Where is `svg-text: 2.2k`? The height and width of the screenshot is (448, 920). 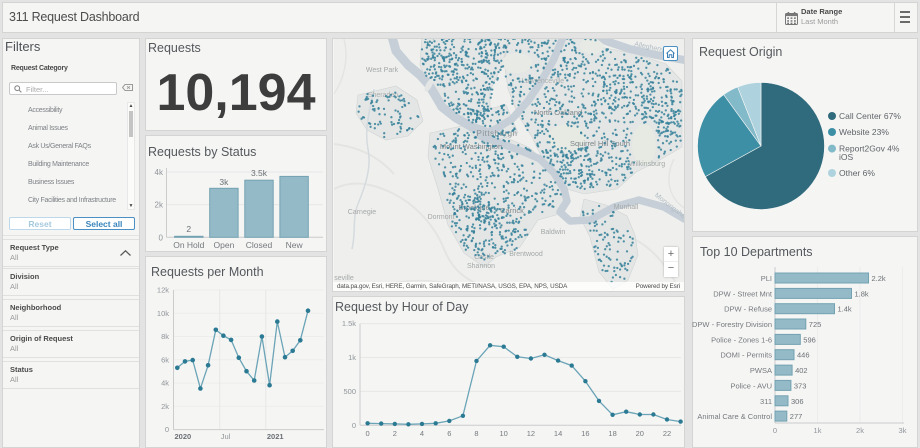
svg-text: 2.2k is located at coordinates (879, 278).